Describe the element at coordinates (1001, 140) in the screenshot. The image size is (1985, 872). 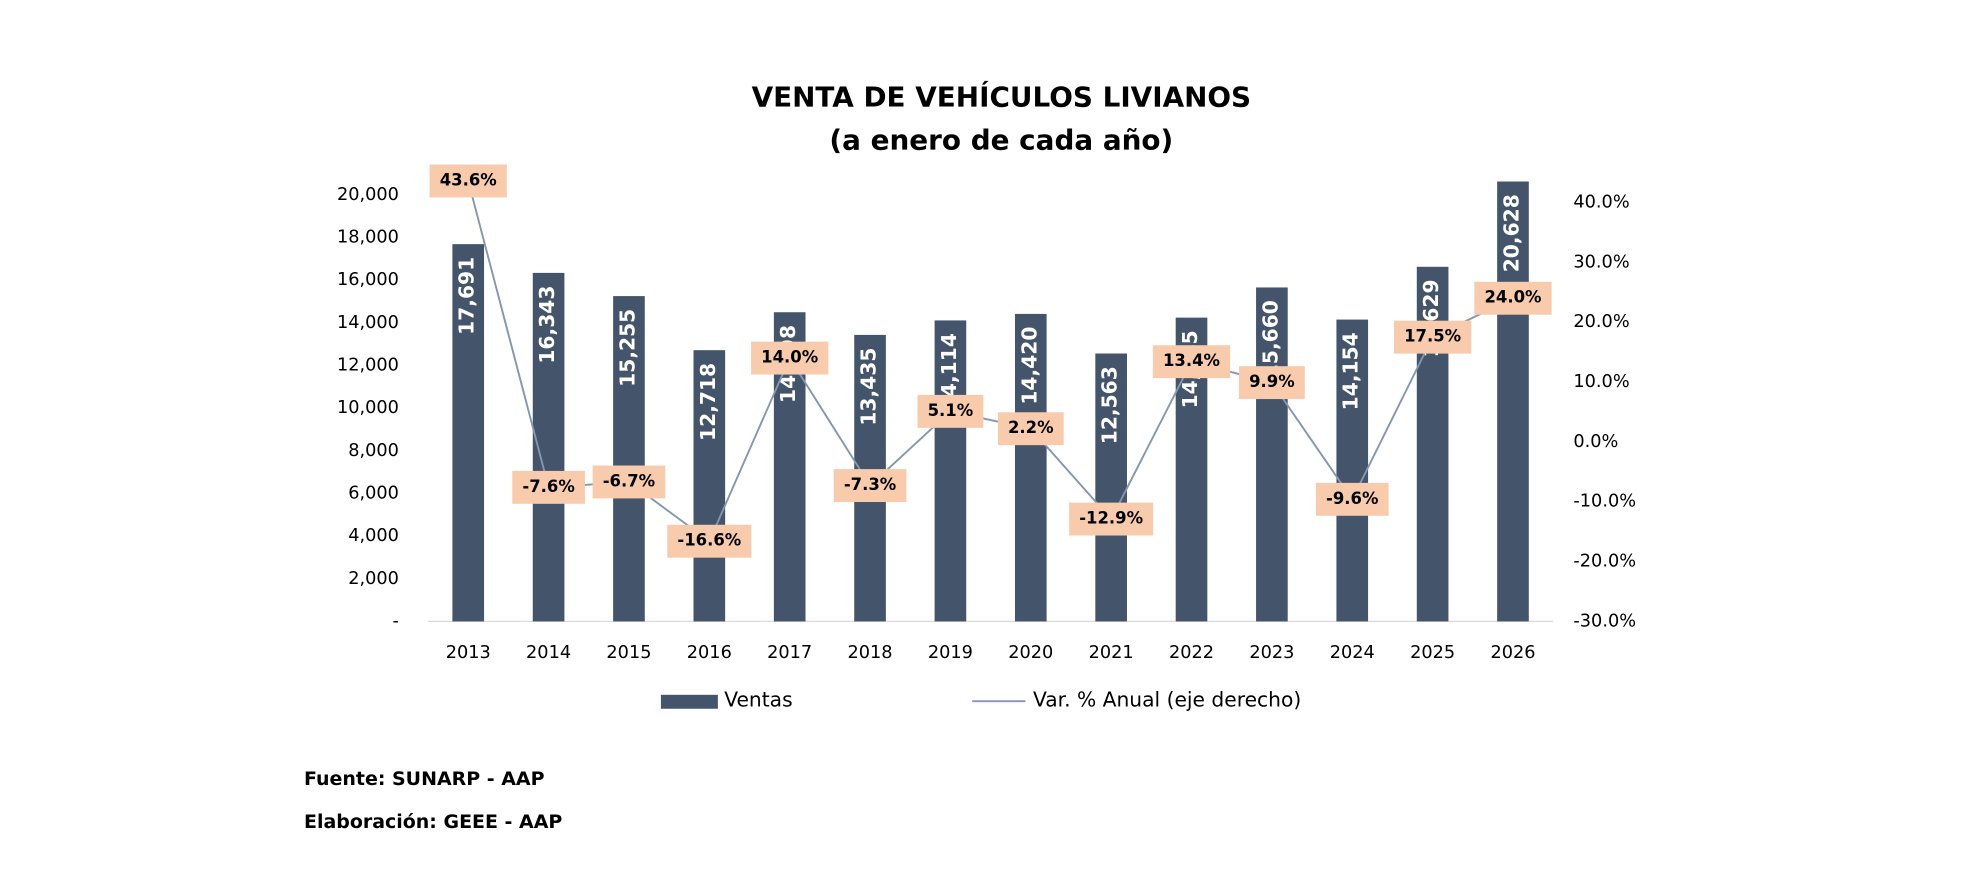
I see `chart-subtitle: (a enero de cada año)` at that location.